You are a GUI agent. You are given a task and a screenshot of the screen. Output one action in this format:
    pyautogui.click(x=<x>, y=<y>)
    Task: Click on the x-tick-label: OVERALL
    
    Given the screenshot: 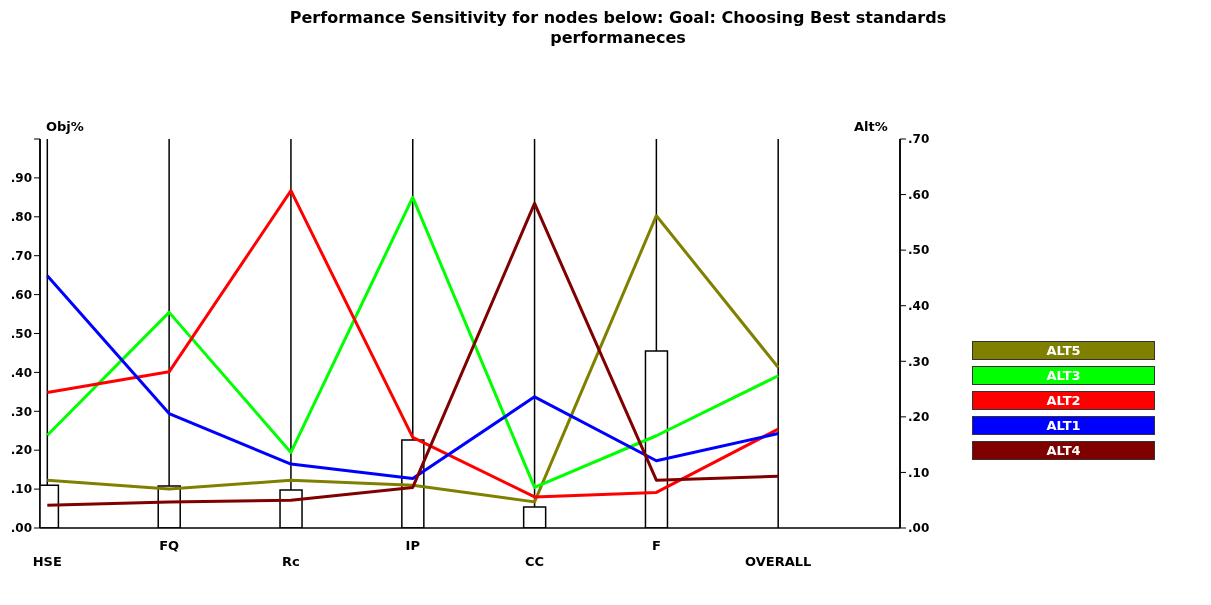 What is the action you would take?
    pyautogui.click(x=778, y=561)
    